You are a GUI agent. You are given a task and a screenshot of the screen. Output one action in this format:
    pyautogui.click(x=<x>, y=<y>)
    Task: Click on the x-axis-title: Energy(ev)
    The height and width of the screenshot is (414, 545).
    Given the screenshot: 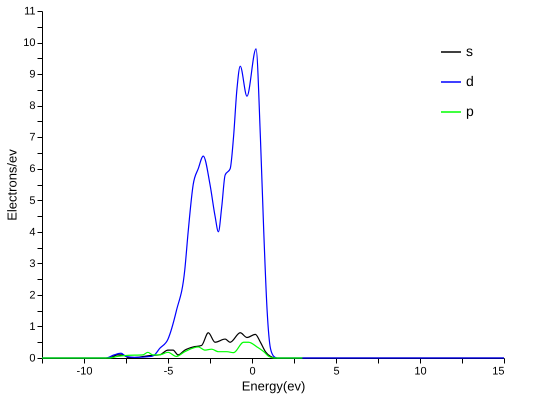 What is the action you would take?
    pyautogui.click(x=274, y=386)
    